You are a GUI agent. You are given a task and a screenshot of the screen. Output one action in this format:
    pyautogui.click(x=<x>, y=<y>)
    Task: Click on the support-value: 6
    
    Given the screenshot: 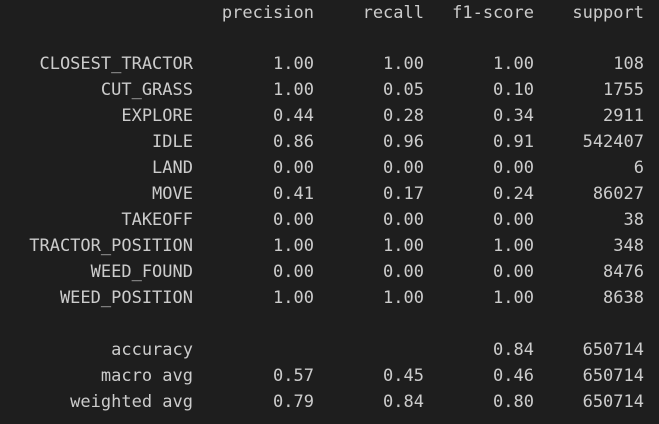 What is the action you would take?
    pyautogui.click(x=638, y=168)
    